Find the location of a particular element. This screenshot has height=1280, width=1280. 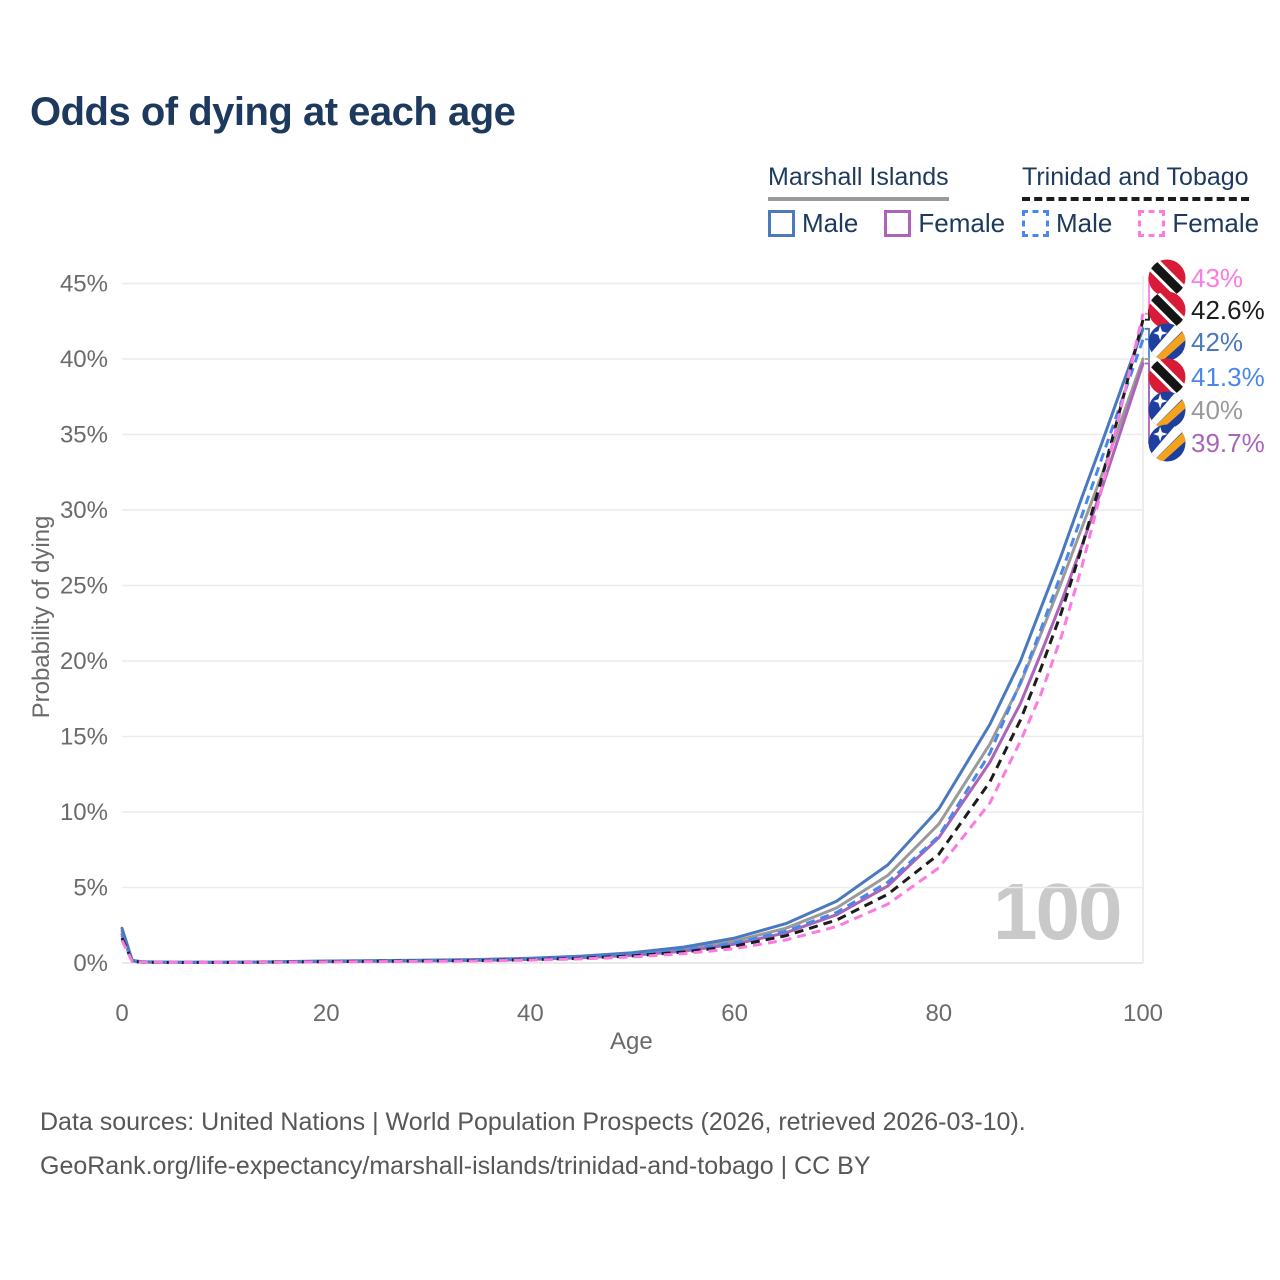

x-tick-label-20: 20 is located at coordinates (326, 1013).